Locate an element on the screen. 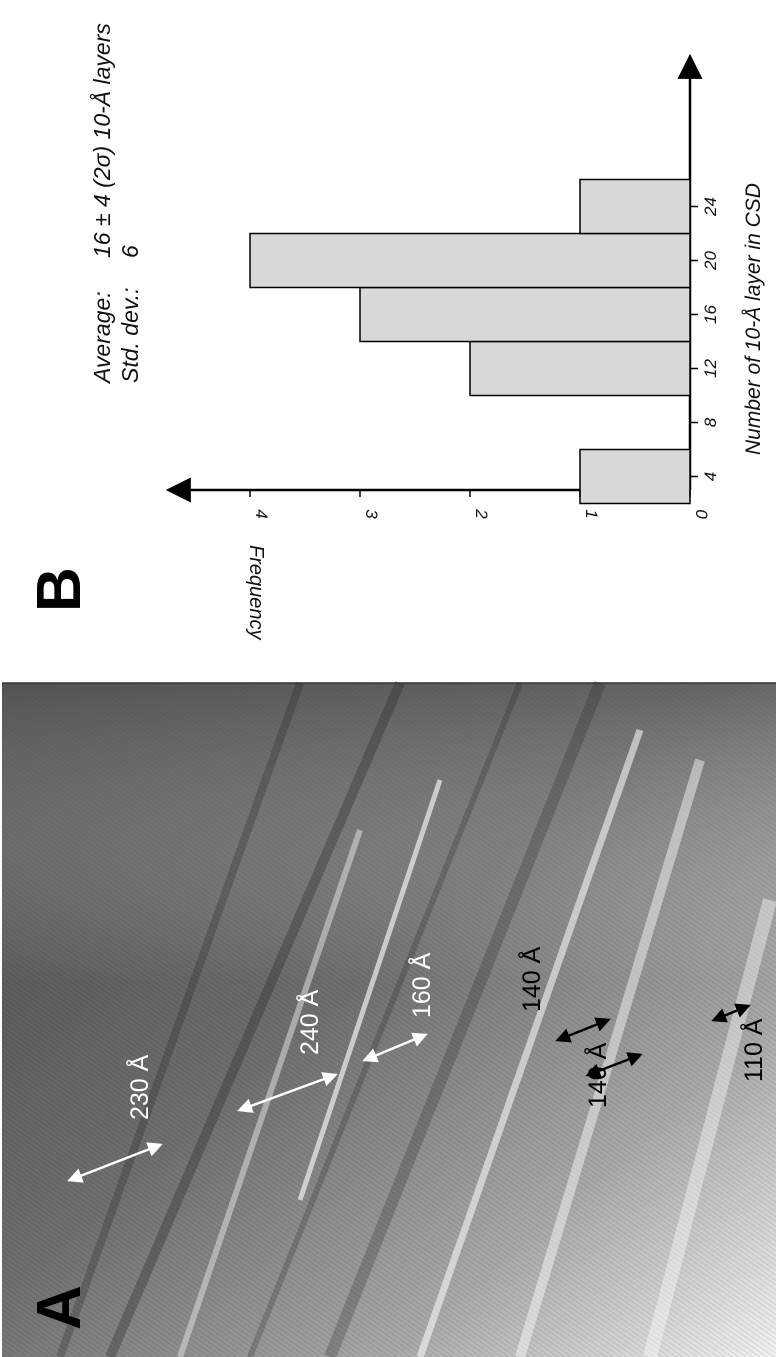  measurement-label-240: 240 Å is located at coordinates (309, 1022).